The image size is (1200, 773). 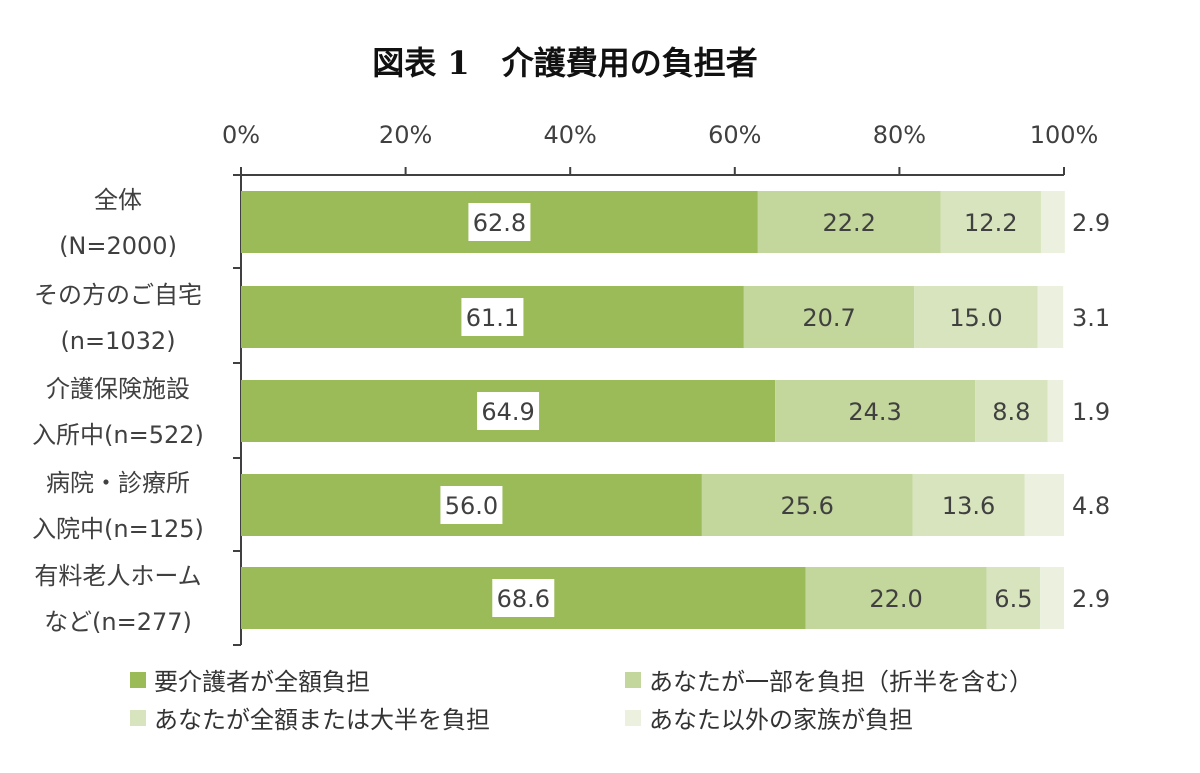 I want to click on data-label: 12.2, so click(x=990, y=223).